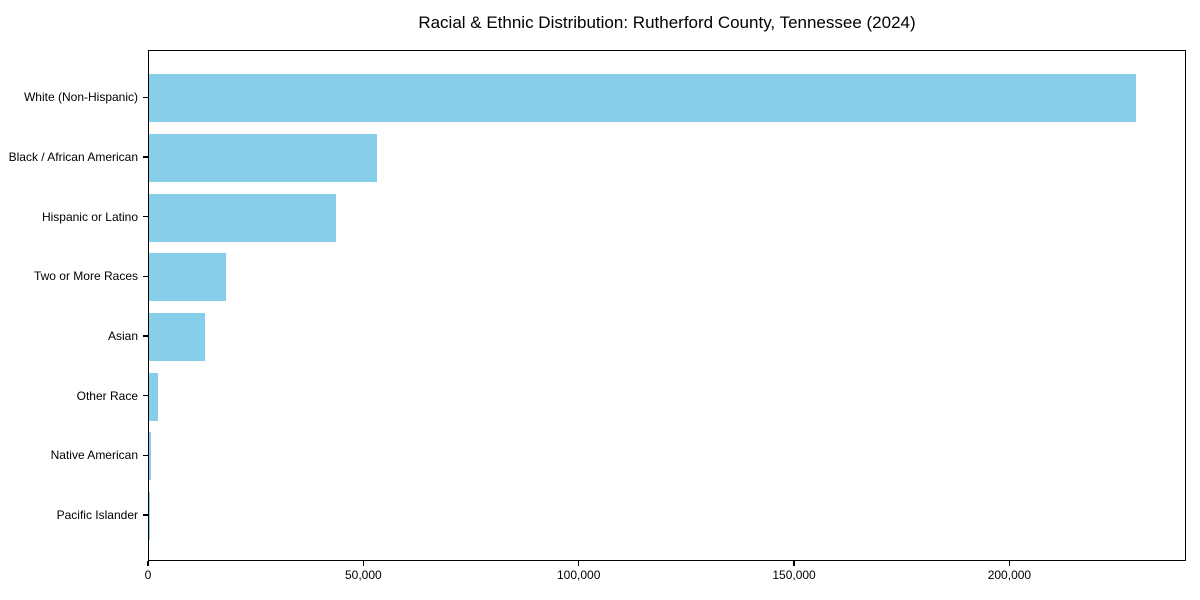 The height and width of the screenshot is (600, 1200). Describe the element at coordinates (363, 575) in the screenshot. I see `x-tick-label: 50,000` at that location.